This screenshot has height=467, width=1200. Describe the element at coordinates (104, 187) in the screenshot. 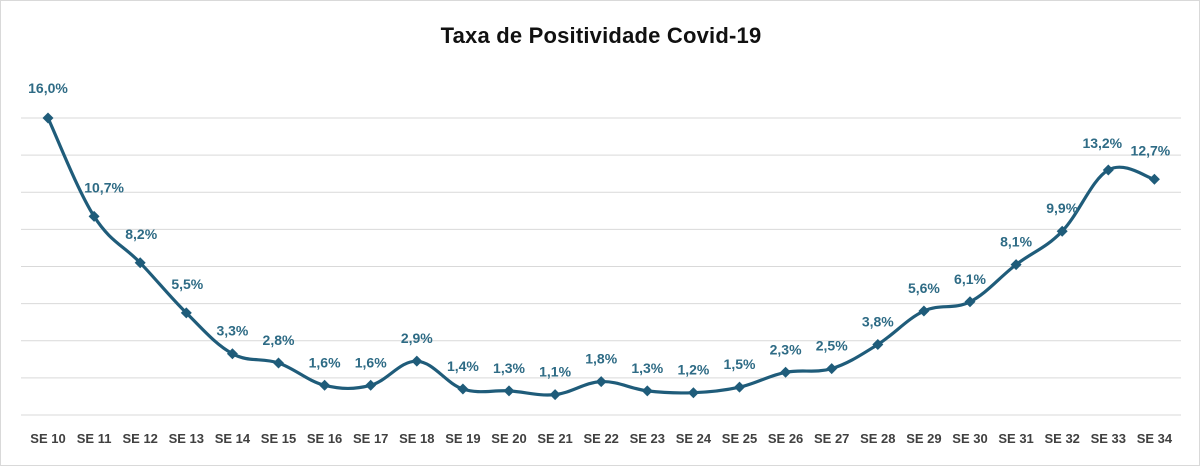

I see `data-label: 10,7%` at that location.